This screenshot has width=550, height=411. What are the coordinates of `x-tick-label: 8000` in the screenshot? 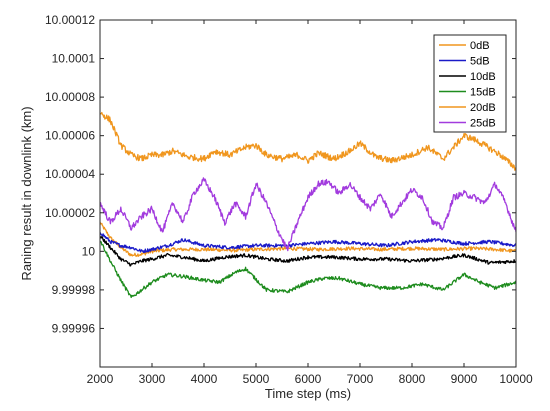 It's located at (412, 379).